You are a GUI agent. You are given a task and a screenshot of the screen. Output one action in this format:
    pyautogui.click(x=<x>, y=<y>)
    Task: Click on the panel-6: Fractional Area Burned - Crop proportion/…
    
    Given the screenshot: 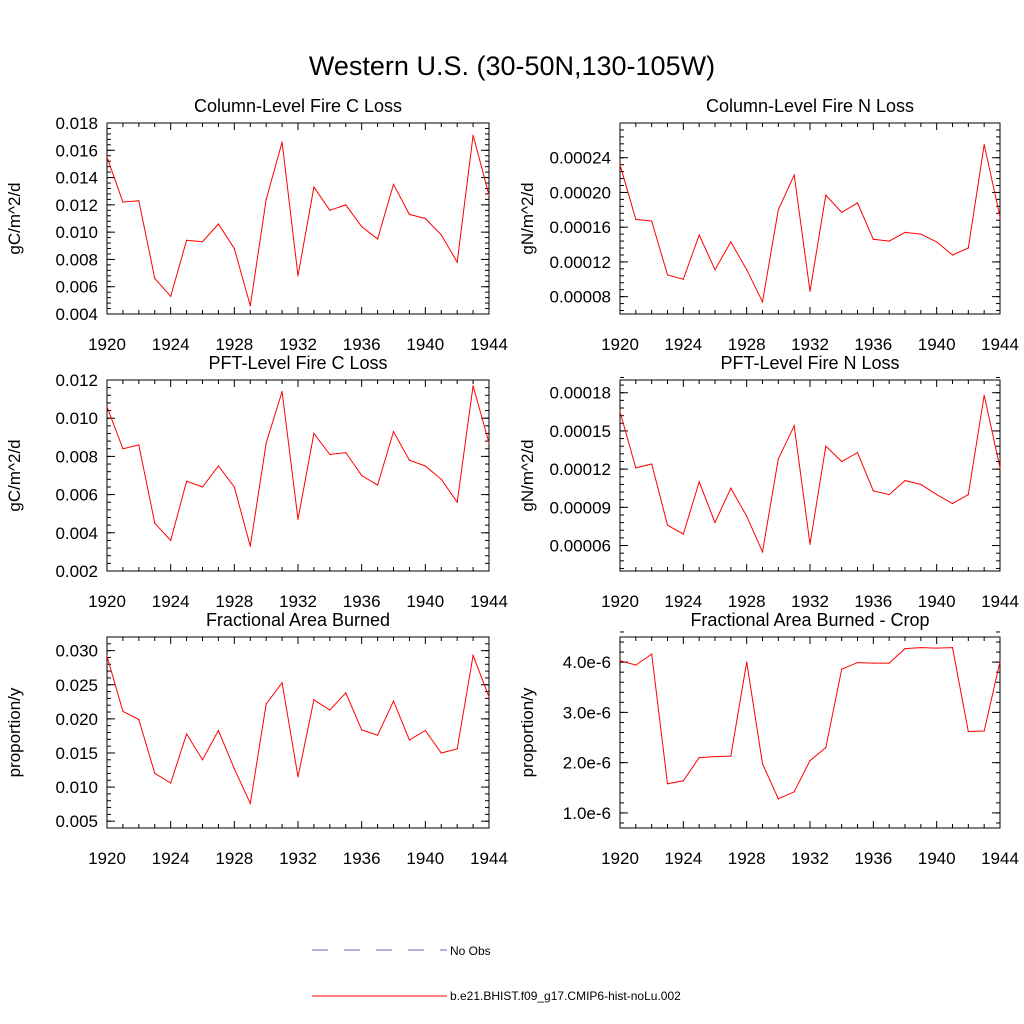 What is the action you would take?
    pyautogui.click(x=768, y=739)
    